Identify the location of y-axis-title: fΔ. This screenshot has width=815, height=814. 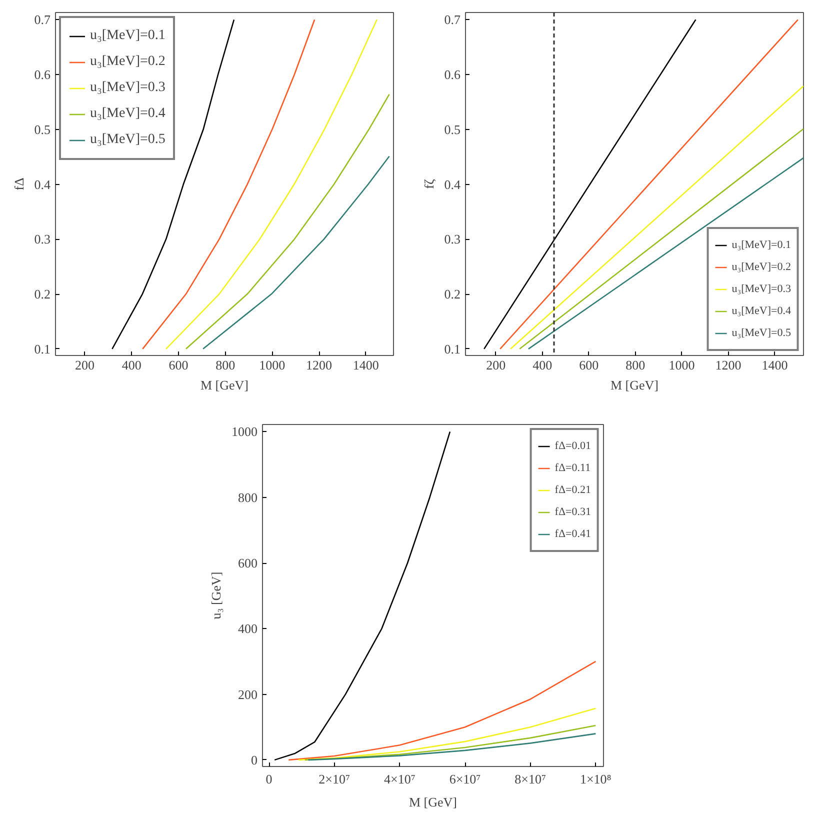
(18, 184).